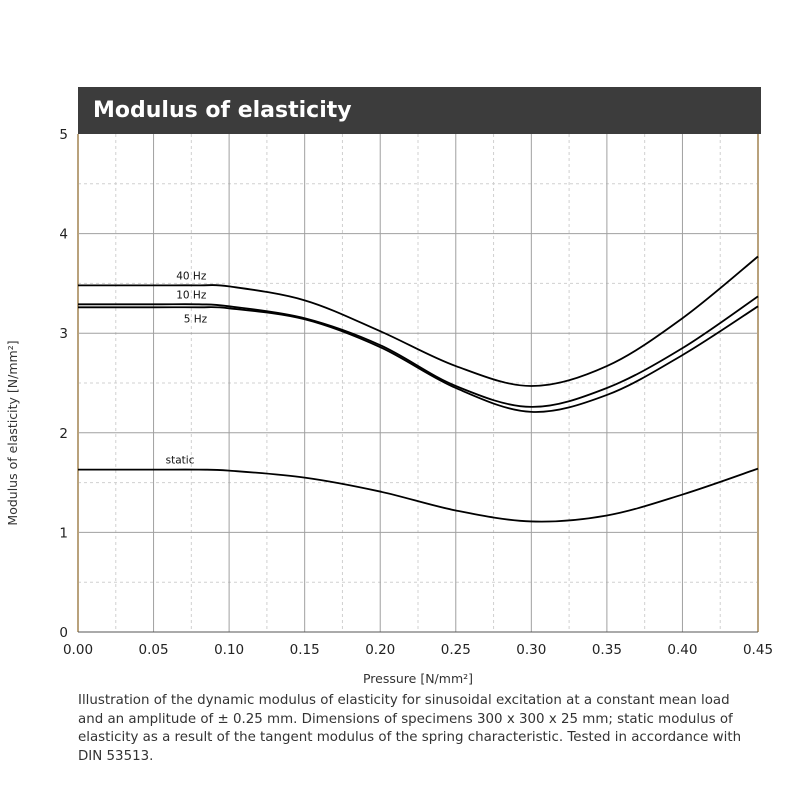  What do you see at coordinates (63, 235) in the screenshot?
I see `y-tick-label: 4` at bounding box center [63, 235].